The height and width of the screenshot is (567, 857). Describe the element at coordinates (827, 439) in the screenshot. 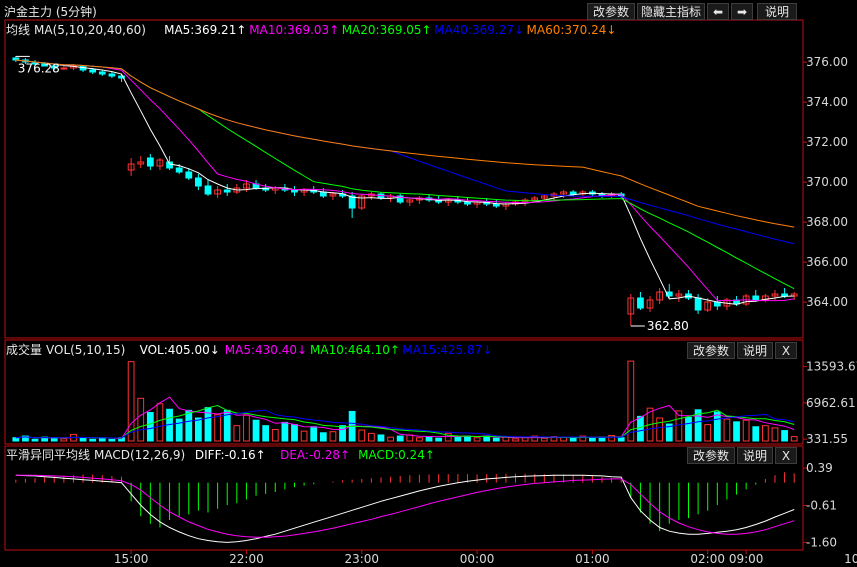

I see `volume-y-tick-label: 331.55` at that location.